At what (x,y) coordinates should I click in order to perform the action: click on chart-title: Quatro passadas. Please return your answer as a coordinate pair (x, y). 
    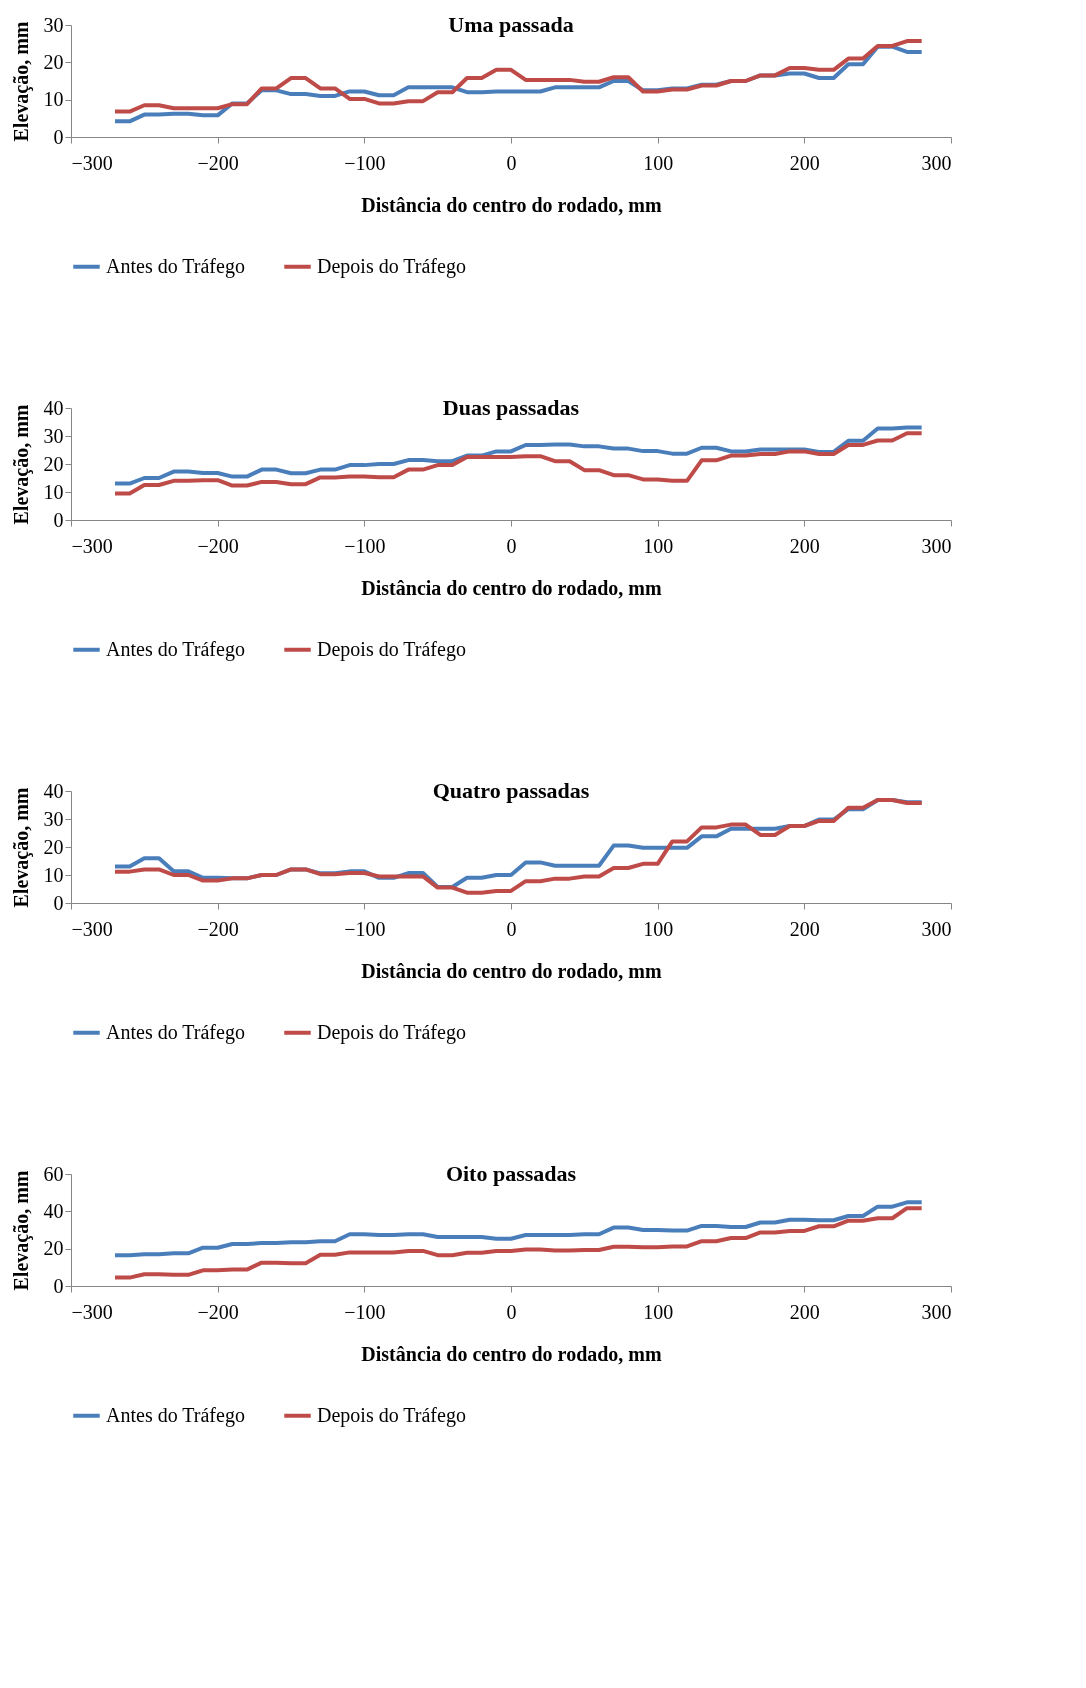
    Looking at the image, I should click on (511, 790).